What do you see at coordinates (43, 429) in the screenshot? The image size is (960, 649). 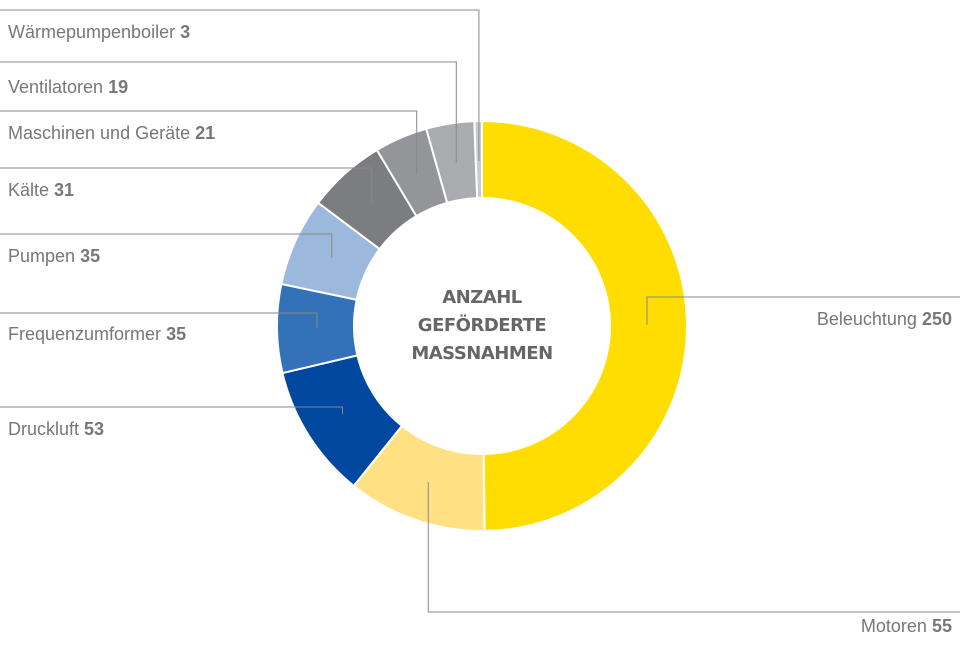 I see `category-name: Druckluft` at bounding box center [43, 429].